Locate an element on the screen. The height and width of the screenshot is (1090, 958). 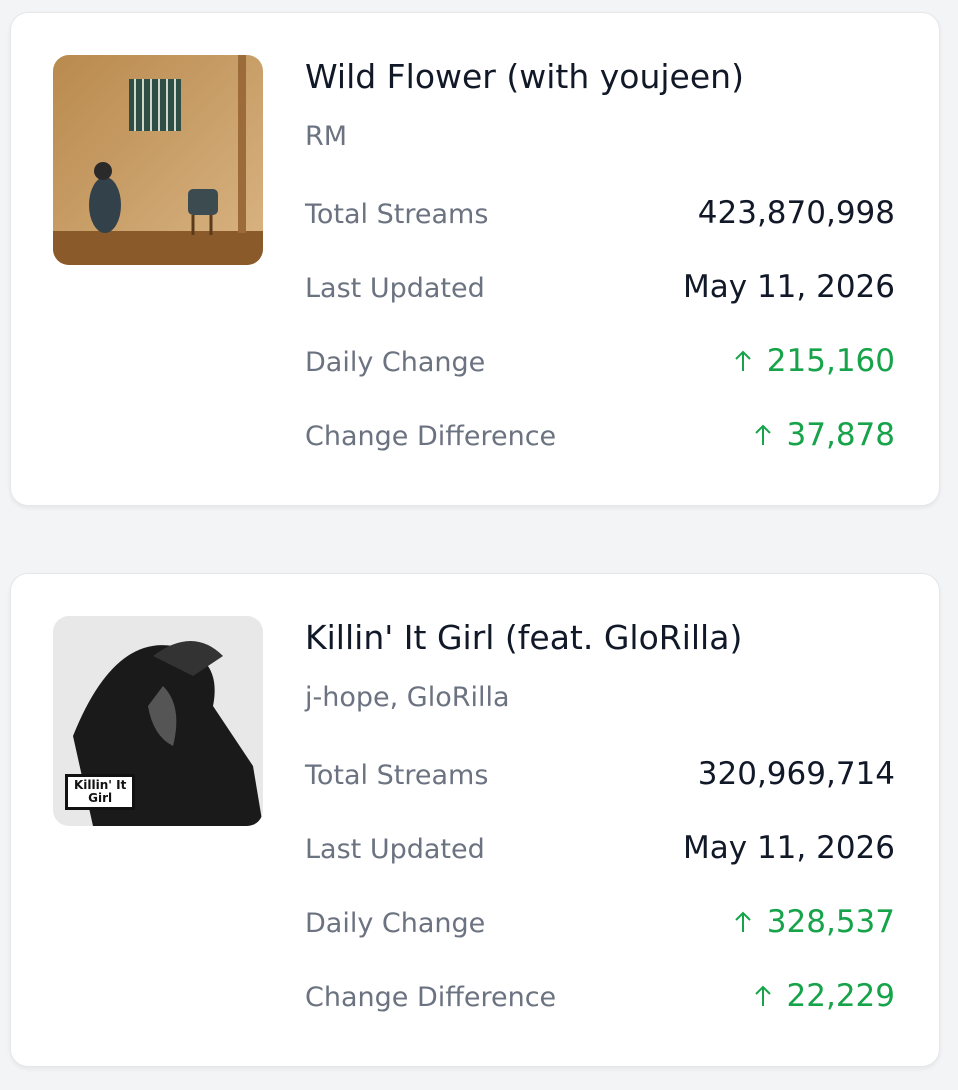
stat-value: 22,229 is located at coordinates (824, 996).